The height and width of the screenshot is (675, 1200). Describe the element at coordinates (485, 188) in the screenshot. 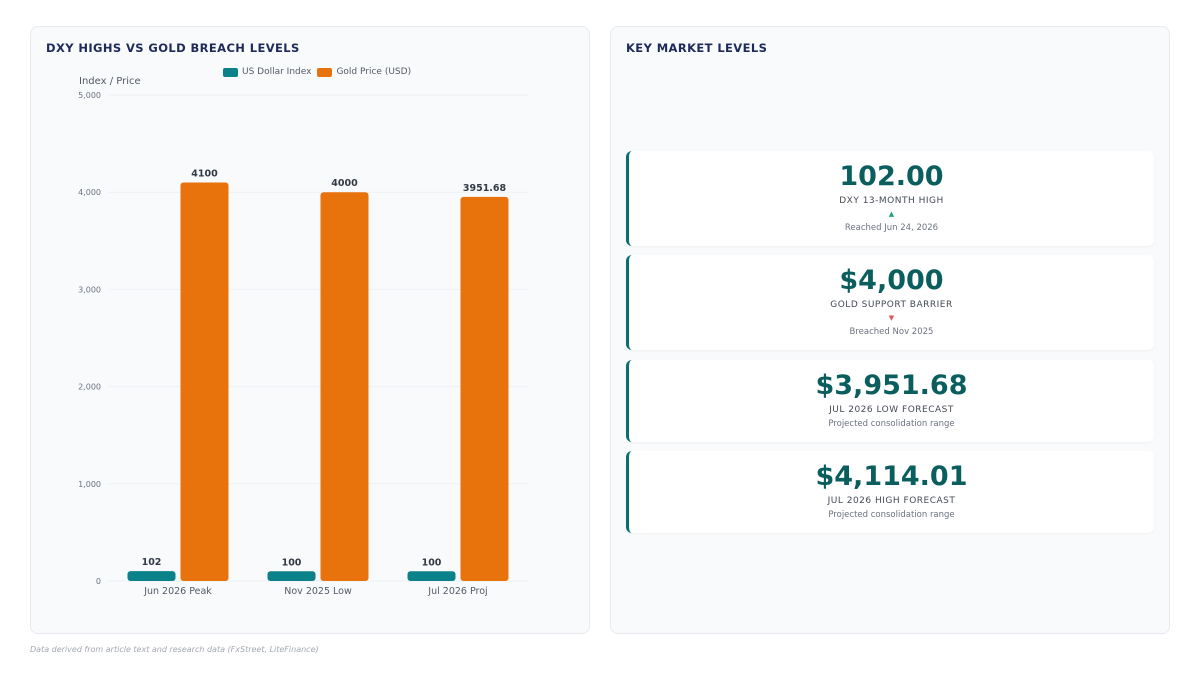

I see `data-label: 3951.68` at that location.